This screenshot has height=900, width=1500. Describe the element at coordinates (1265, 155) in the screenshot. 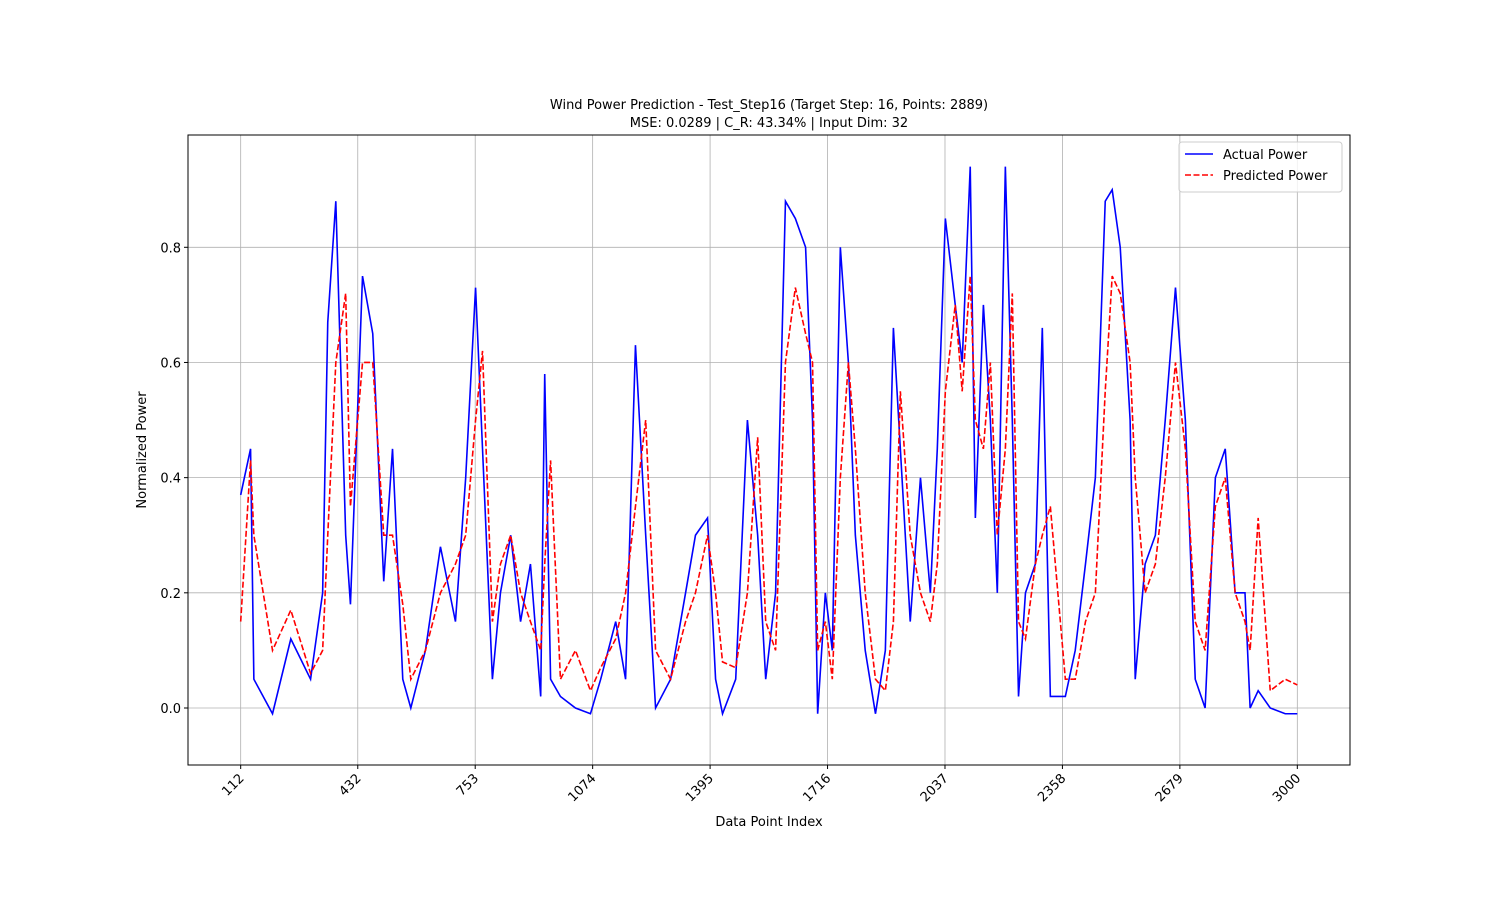

I see `legend-label: Actual Power` at that location.